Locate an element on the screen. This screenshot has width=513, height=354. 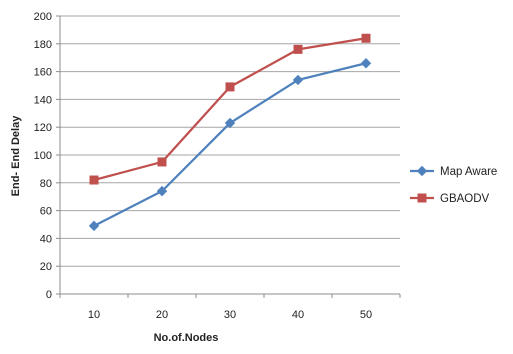
y-tick-label: 40 is located at coordinates (46, 239).